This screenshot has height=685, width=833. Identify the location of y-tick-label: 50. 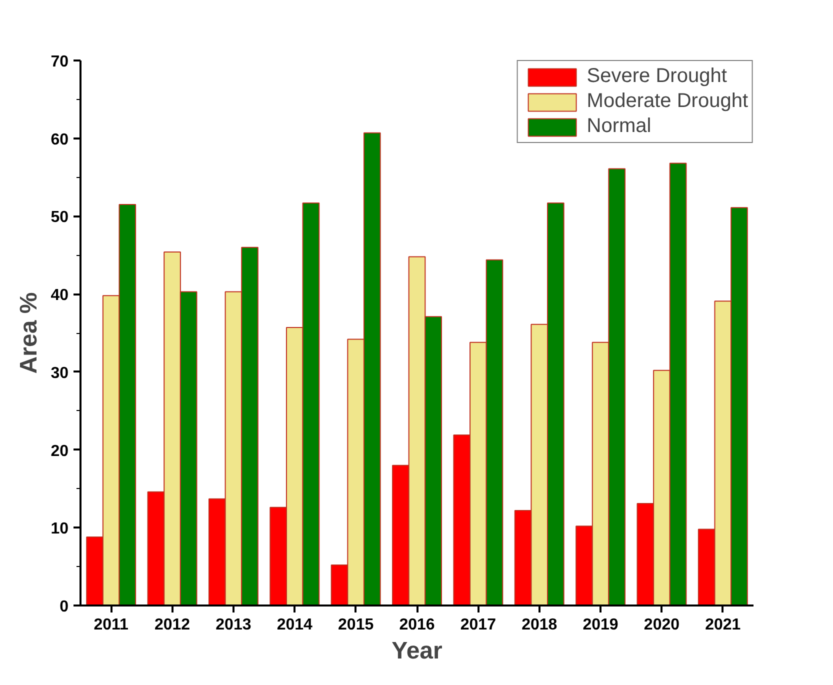
(59, 217).